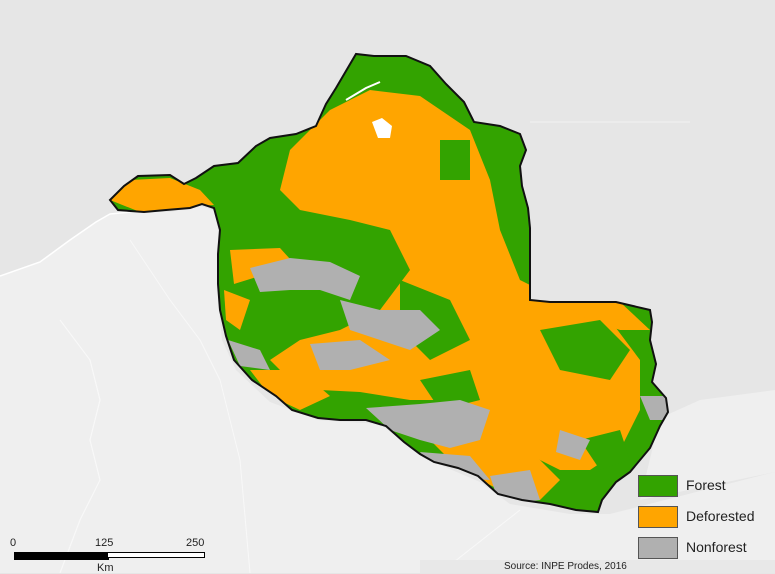  I want to click on scale-tick-label: 250, so click(195, 543).